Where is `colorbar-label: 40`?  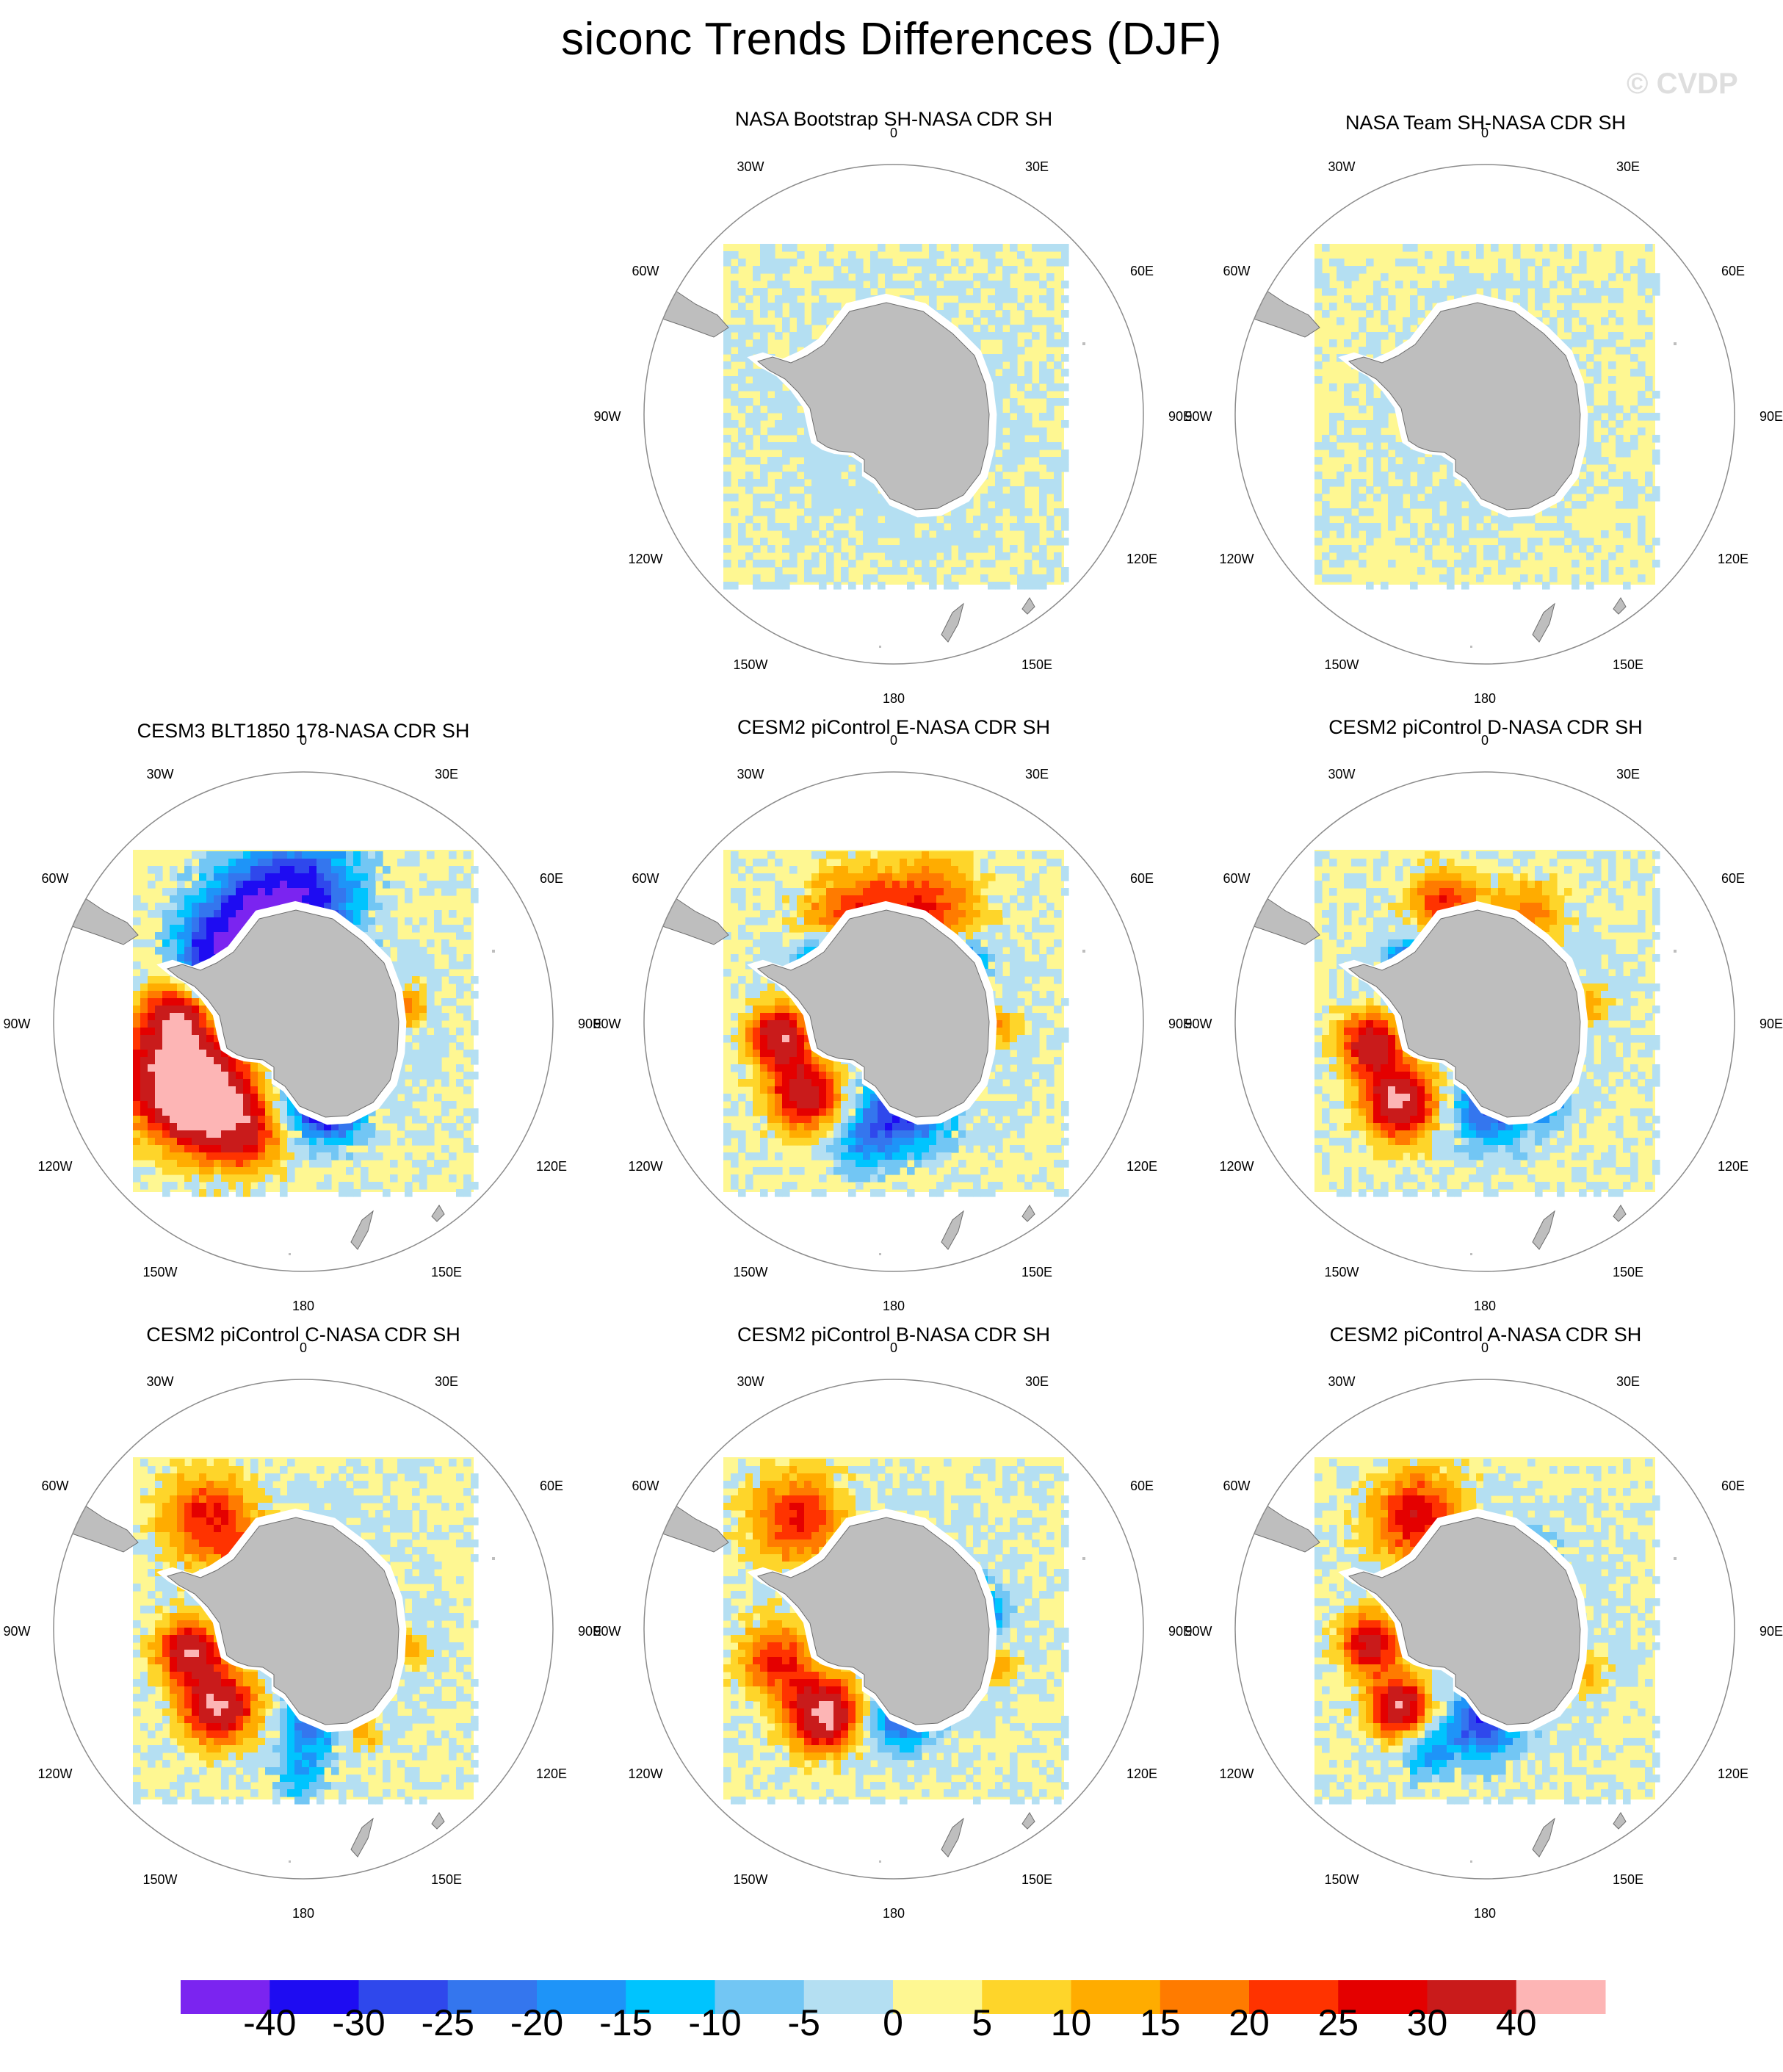 colorbar-label: 40 is located at coordinates (1516, 2022).